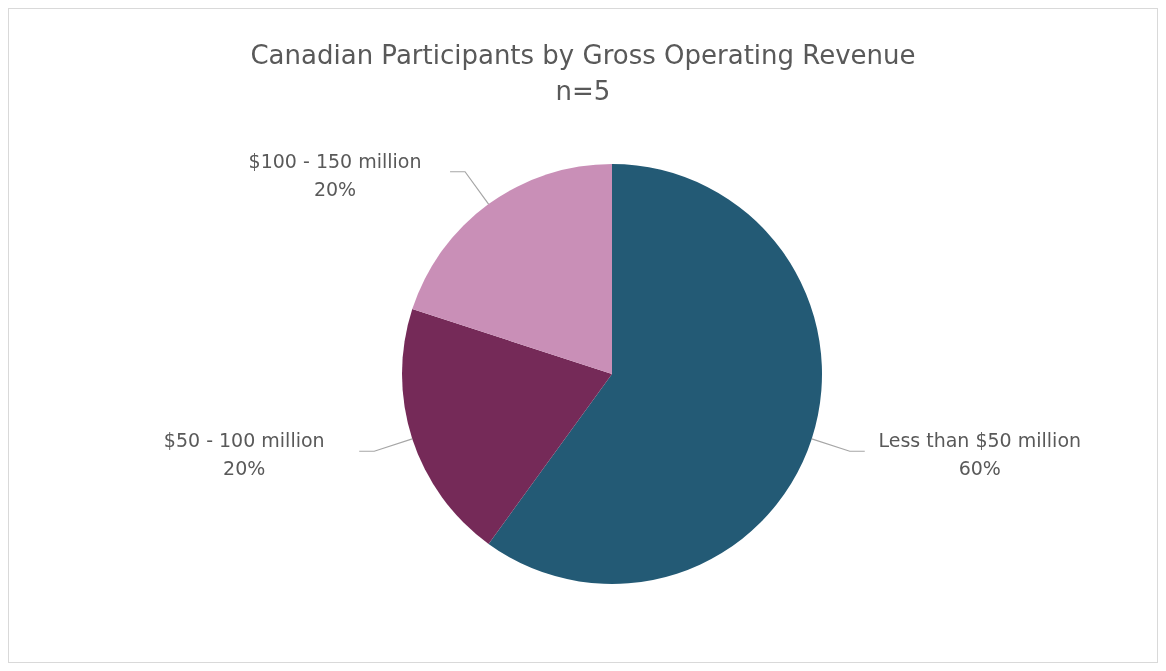 The width and height of the screenshot is (1166, 671). Describe the element at coordinates (980, 440) in the screenshot. I see `slice-label: Less than $50 million` at that location.